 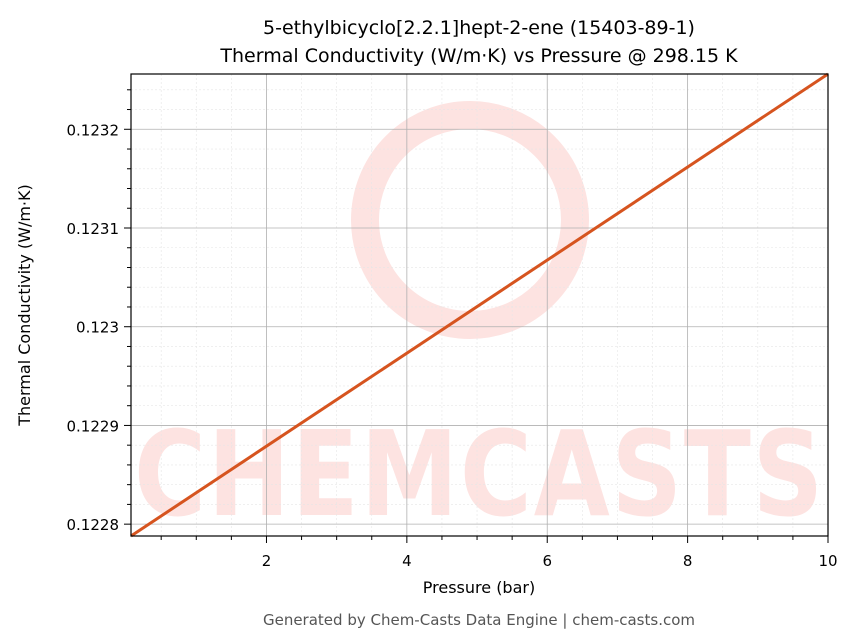 I want to click on y-tick-label: 0.1231, so click(x=93, y=229).